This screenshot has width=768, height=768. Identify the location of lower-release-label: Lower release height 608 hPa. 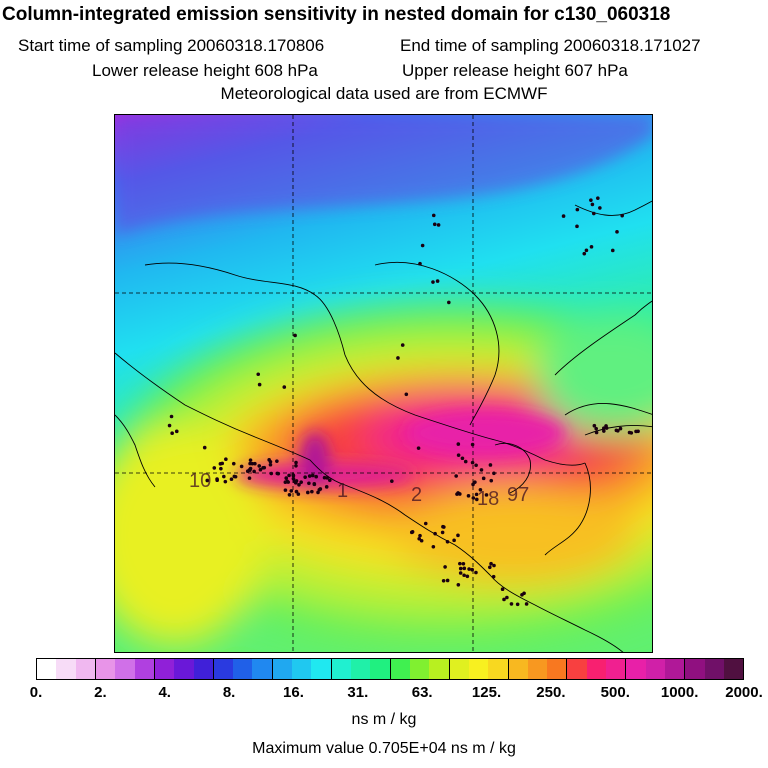
(205, 70).